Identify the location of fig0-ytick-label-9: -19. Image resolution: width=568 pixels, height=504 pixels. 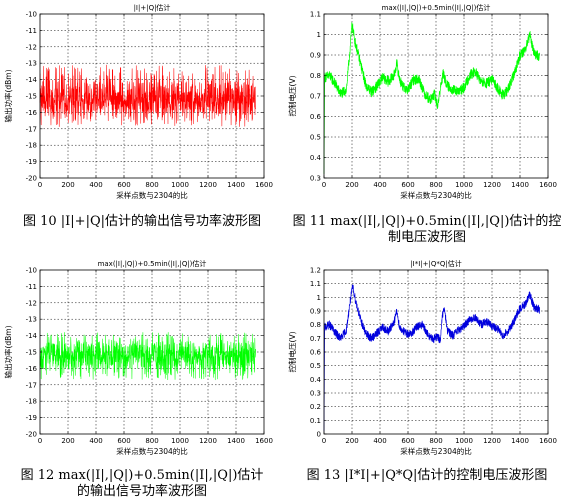
(31, 162).